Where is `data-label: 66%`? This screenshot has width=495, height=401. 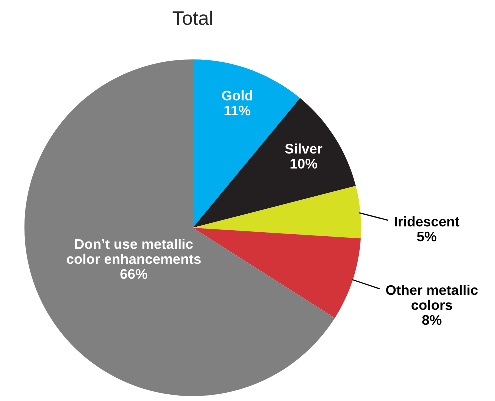
data-label: 66% is located at coordinates (134, 274).